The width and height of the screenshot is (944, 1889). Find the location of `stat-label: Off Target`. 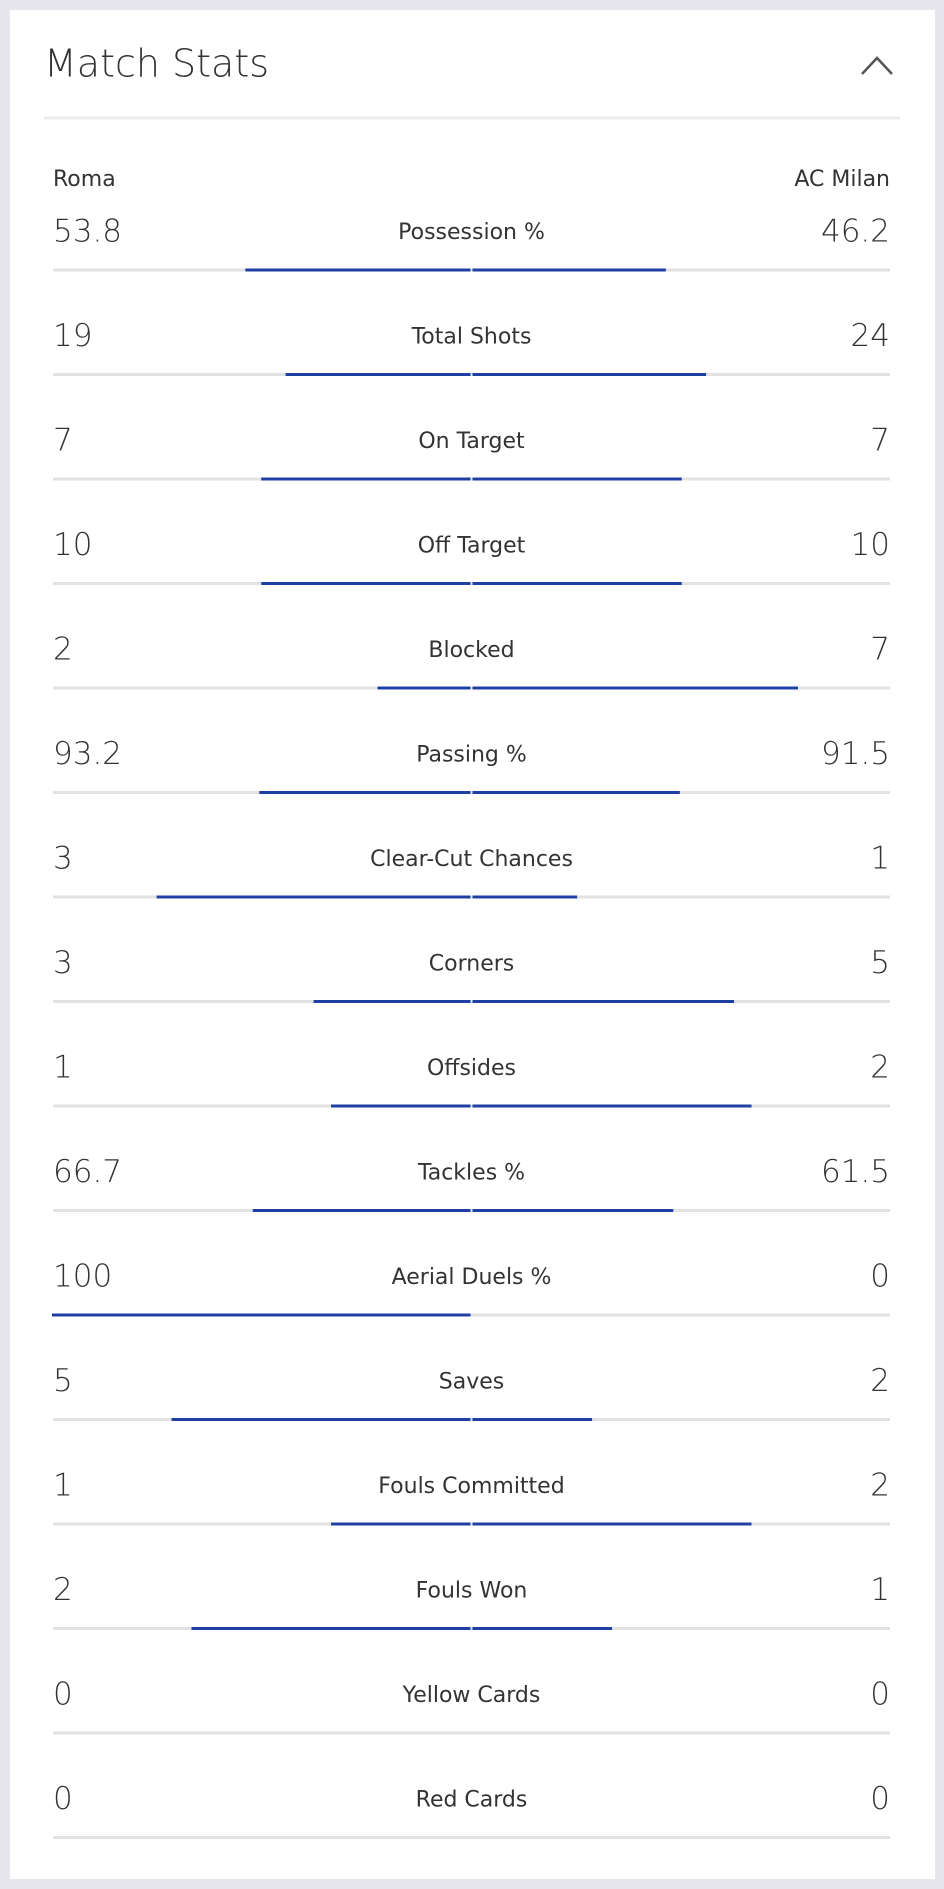

stat-label: Off Target is located at coordinates (472, 546).